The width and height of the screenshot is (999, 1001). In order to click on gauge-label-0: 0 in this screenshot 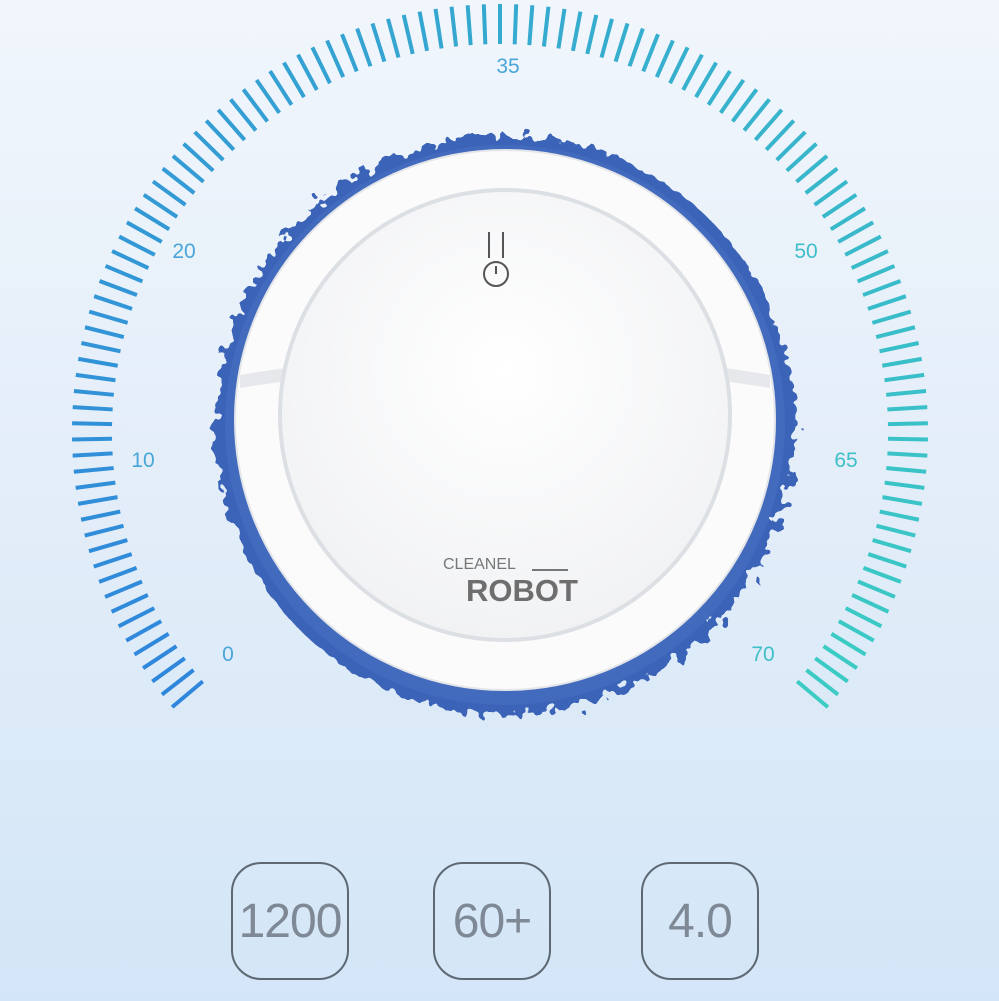, I will do `click(228, 654)`.